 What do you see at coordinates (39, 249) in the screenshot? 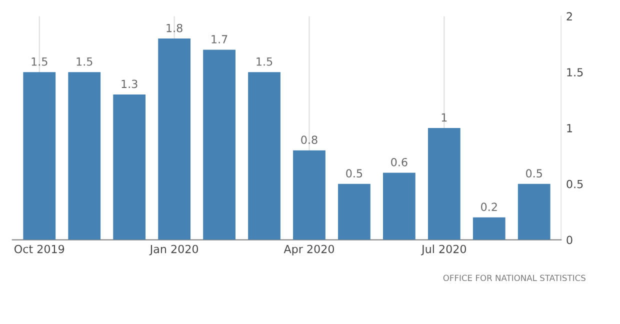
I see `x-tick-label: Oct 2019` at bounding box center [39, 249].